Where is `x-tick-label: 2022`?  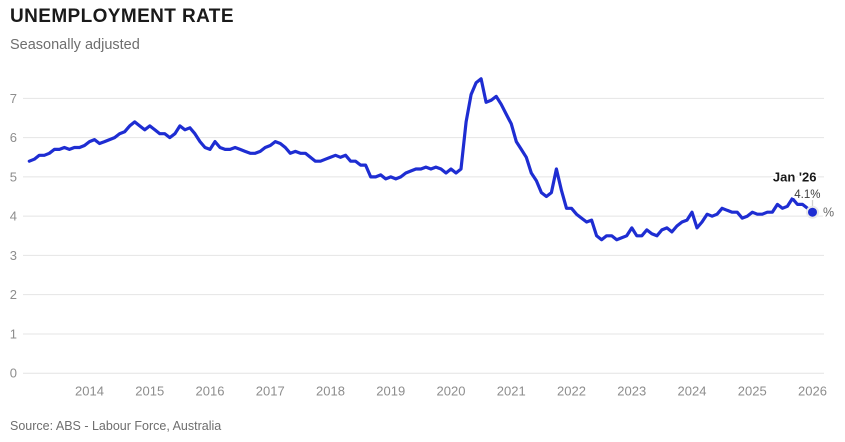
x-tick-label: 2022 is located at coordinates (571, 391).